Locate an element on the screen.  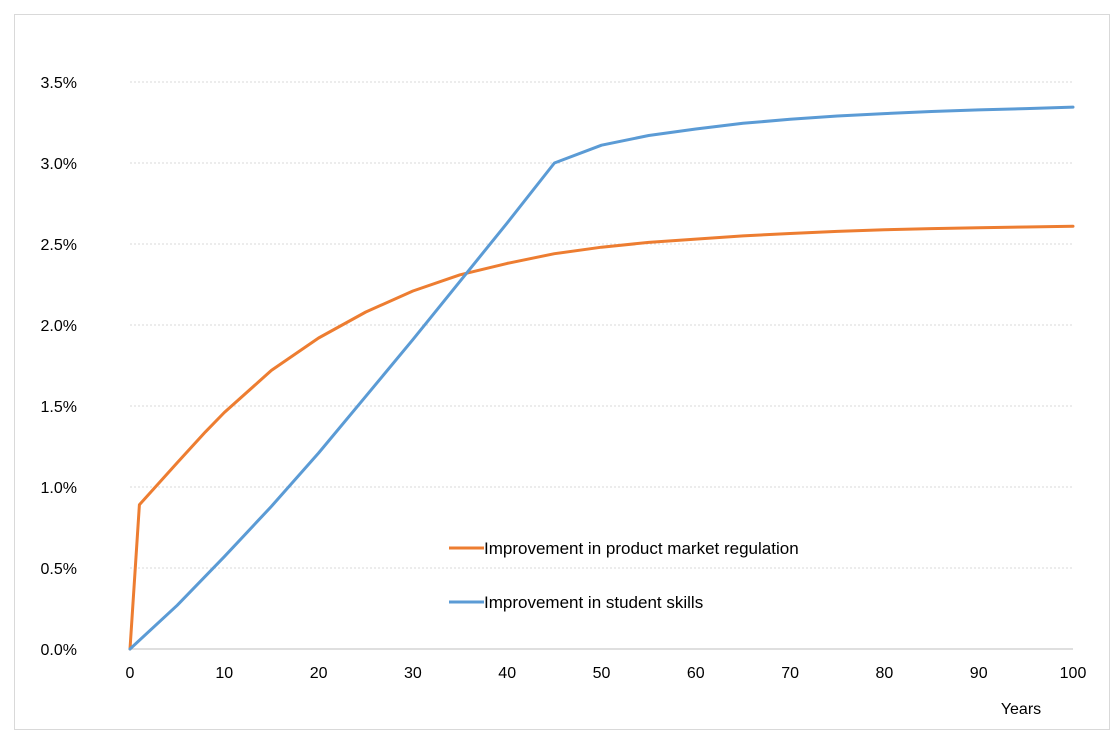
x-axis-label: Years is located at coordinates (1021, 709).